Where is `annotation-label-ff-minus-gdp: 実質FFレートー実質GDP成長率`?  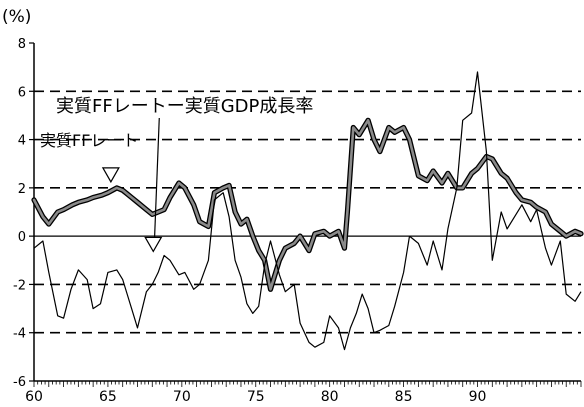
annotation-label-ff-minus-gdp: 実質FFレートー実質GDP成長率 is located at coordinates (184, 106).